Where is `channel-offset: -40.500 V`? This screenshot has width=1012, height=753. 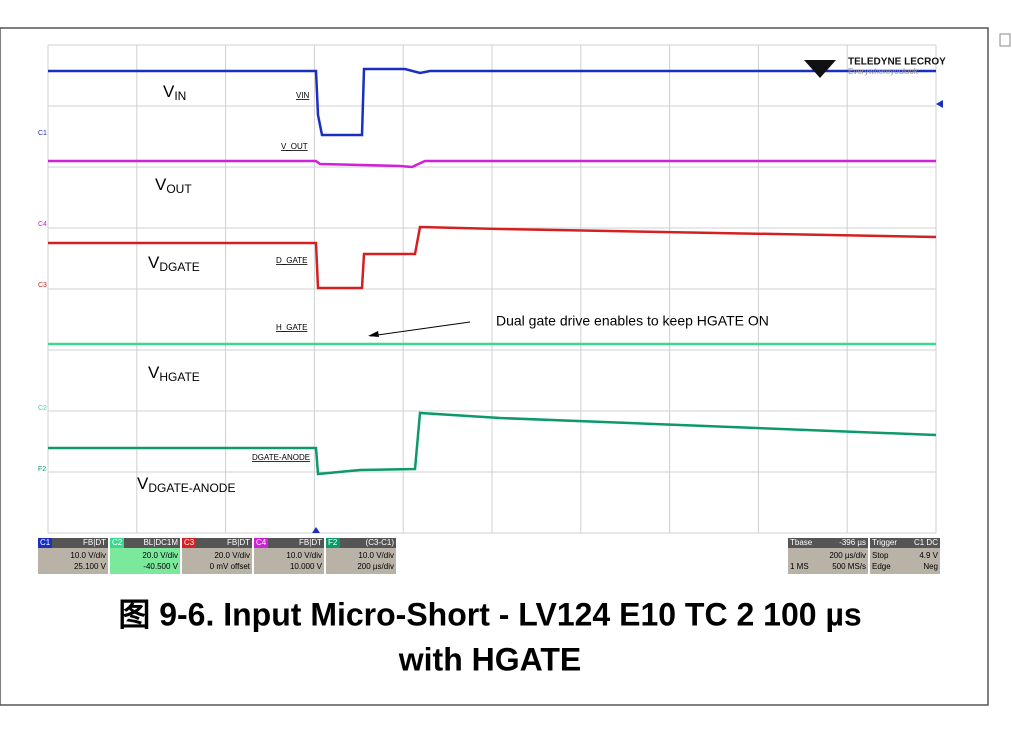 channel-offset: -40.500 V is located at coordinates (160, 566).